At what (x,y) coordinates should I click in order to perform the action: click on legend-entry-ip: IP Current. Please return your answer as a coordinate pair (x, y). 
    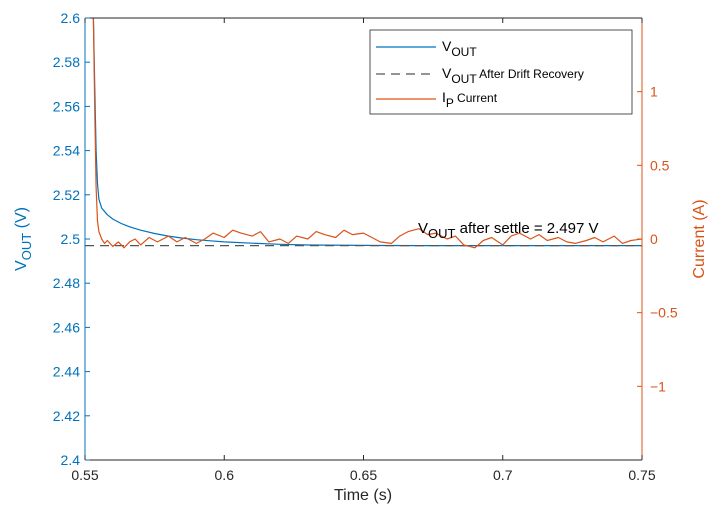
    Looking at the image, I should click on (470, 99).